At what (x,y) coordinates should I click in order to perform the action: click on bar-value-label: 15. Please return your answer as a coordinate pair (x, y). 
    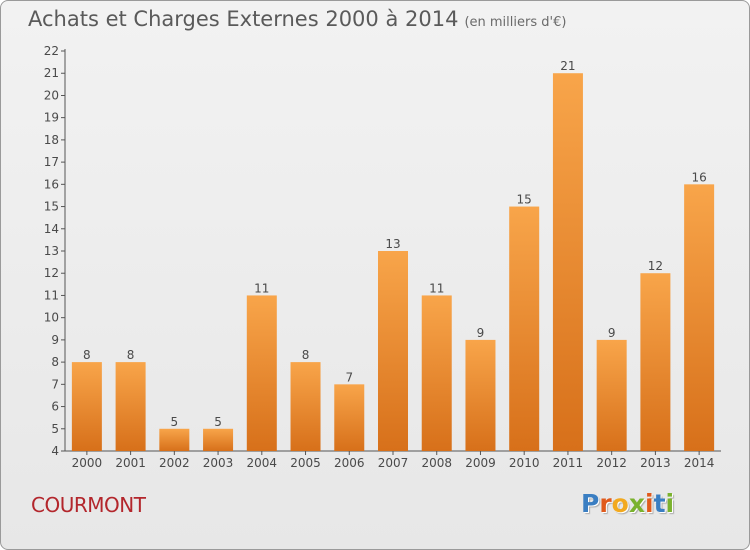
    Looking at the image, I should click on (524, 200).